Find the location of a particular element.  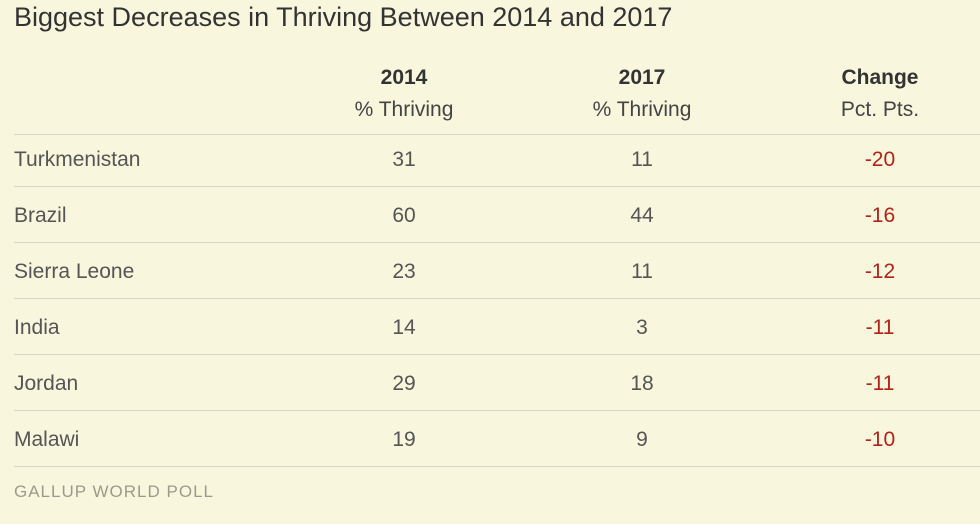

table-row: Jordan 29 18 -11 is located at coordinates (490, 388).